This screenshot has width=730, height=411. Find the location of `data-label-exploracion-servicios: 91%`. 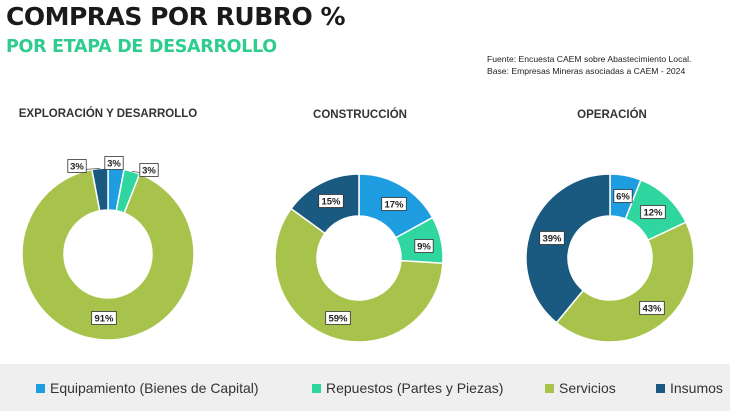

data-label-exploracion-servicios: 91% is located at coordinates (104, 318).